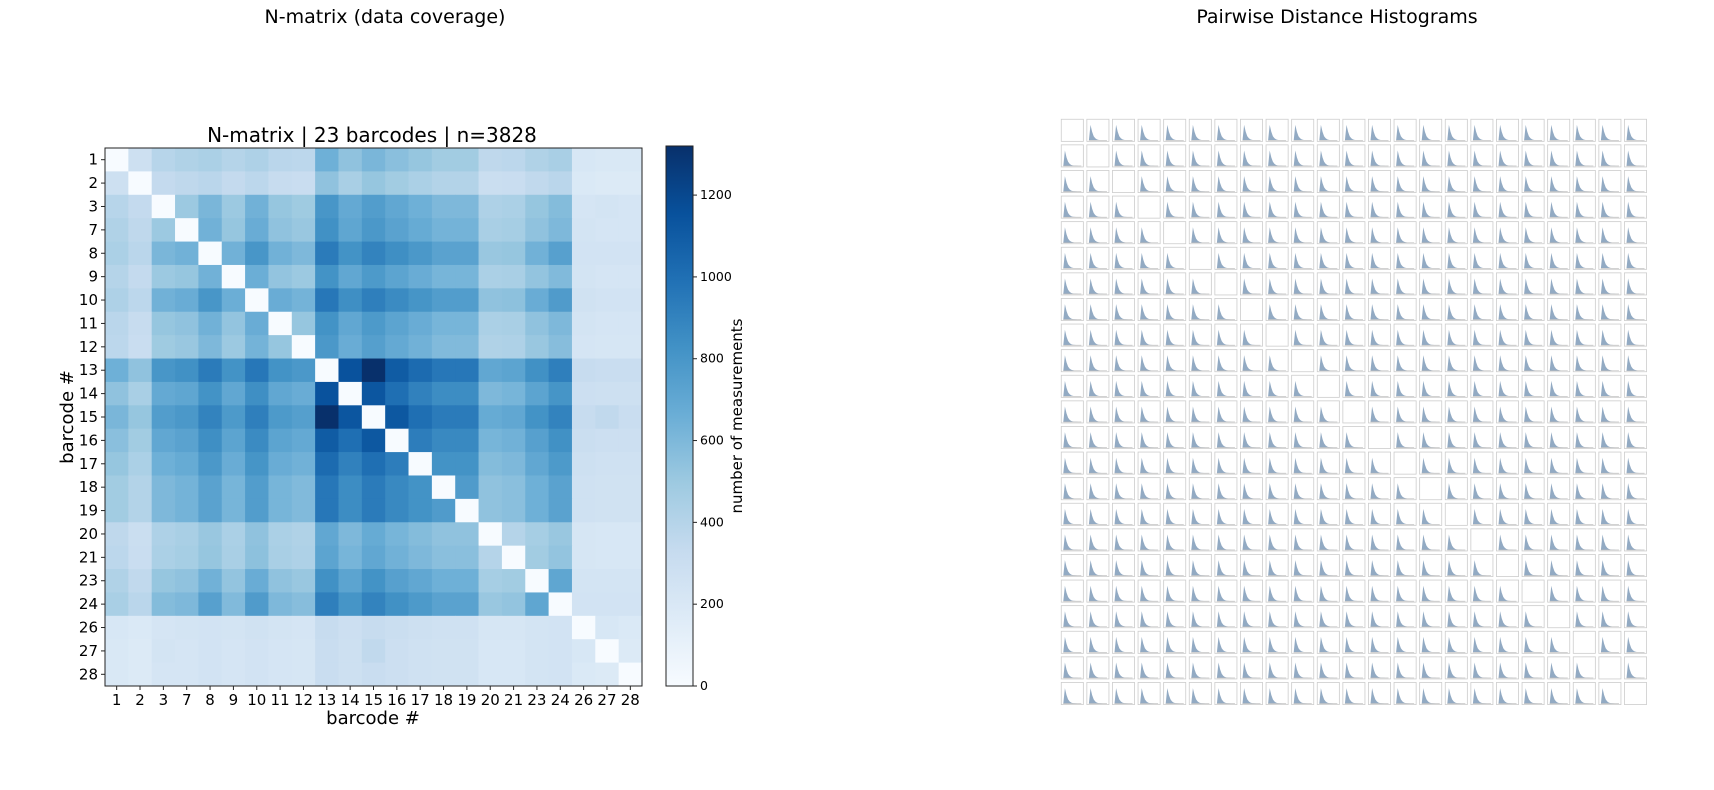 Image resolution: width=1714 pixels, height=790 pixels. I want to click on x-tick-label: 23, so click(536, 700).